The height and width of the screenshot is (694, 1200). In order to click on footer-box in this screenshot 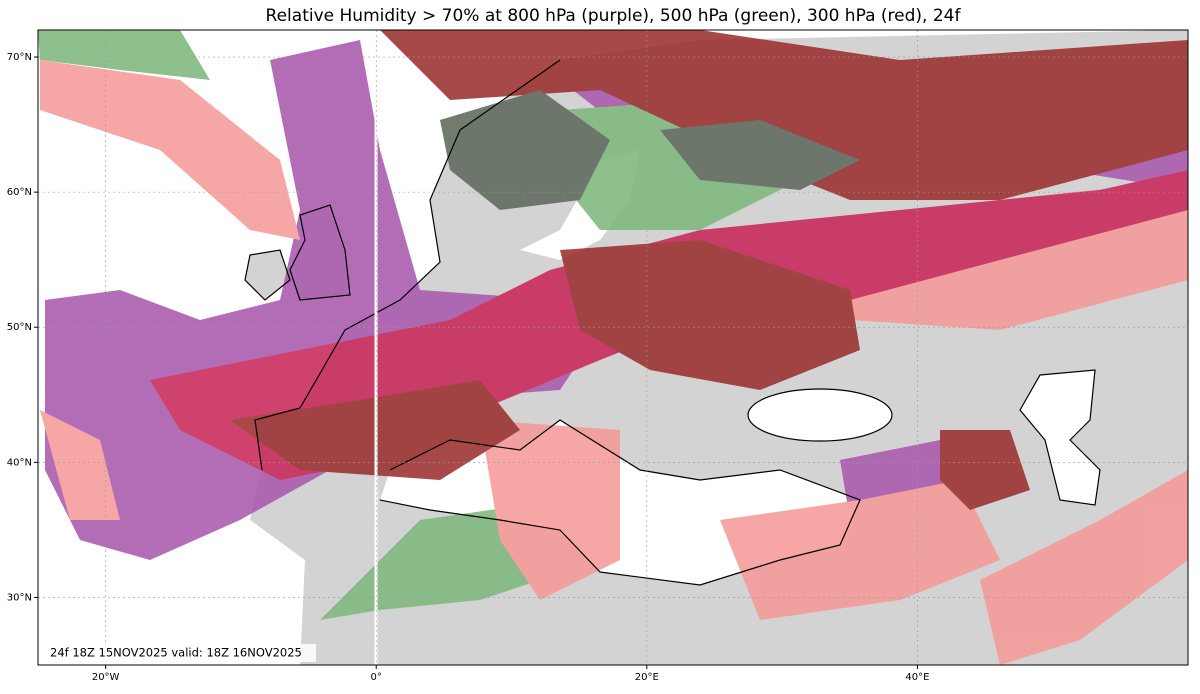, I will do `click(180, 653)`.